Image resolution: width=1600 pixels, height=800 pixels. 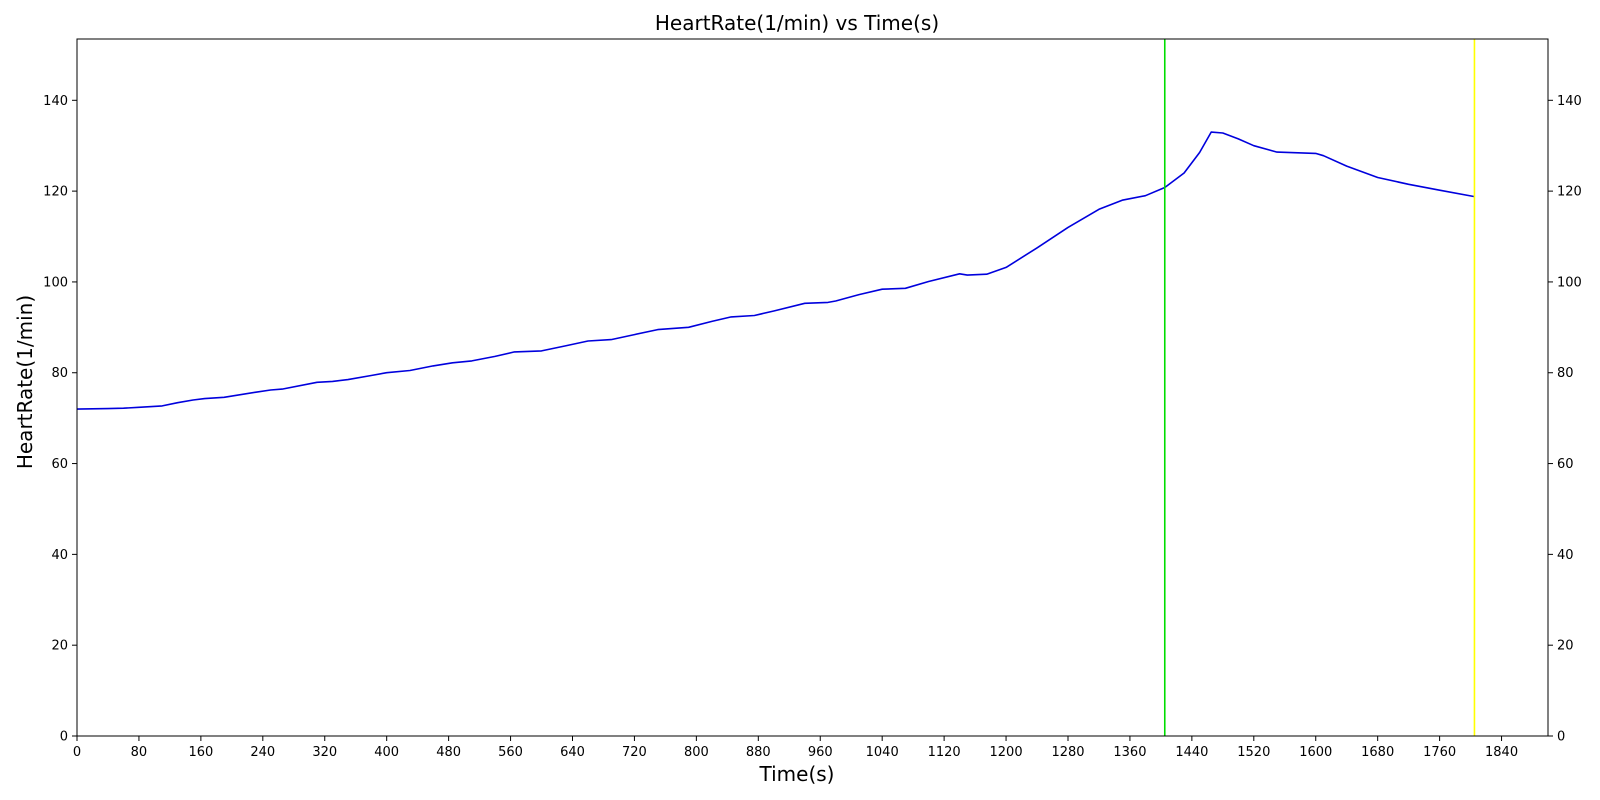 I want to click on y-tick-label-right: 140, so click(x=1569, y=101).